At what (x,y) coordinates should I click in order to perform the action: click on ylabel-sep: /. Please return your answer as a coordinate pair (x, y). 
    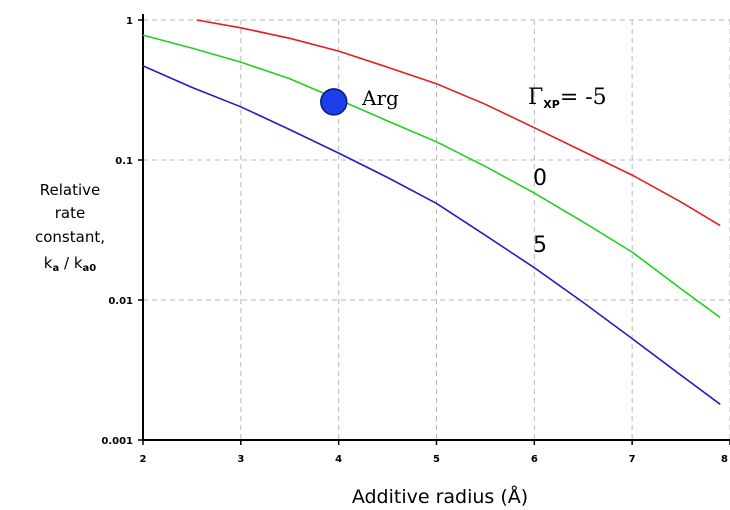
    Looking at the image, I should click on (66, 263).